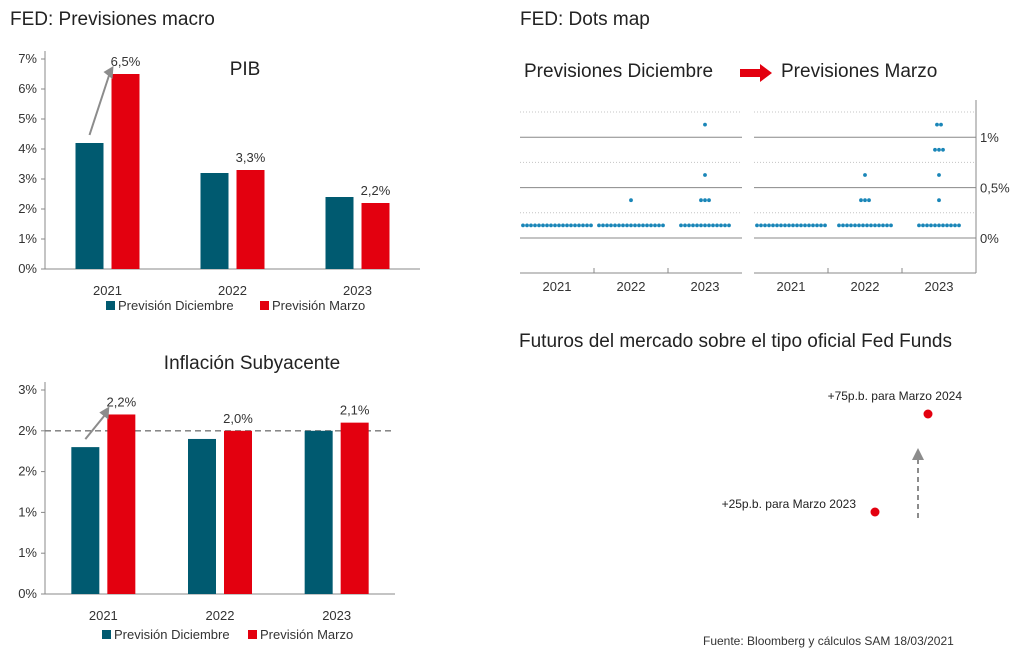 The width and height of the screenshot is (1024, 662). I want to click on dots-section-title: FED: Dots map, so click(585, 19).